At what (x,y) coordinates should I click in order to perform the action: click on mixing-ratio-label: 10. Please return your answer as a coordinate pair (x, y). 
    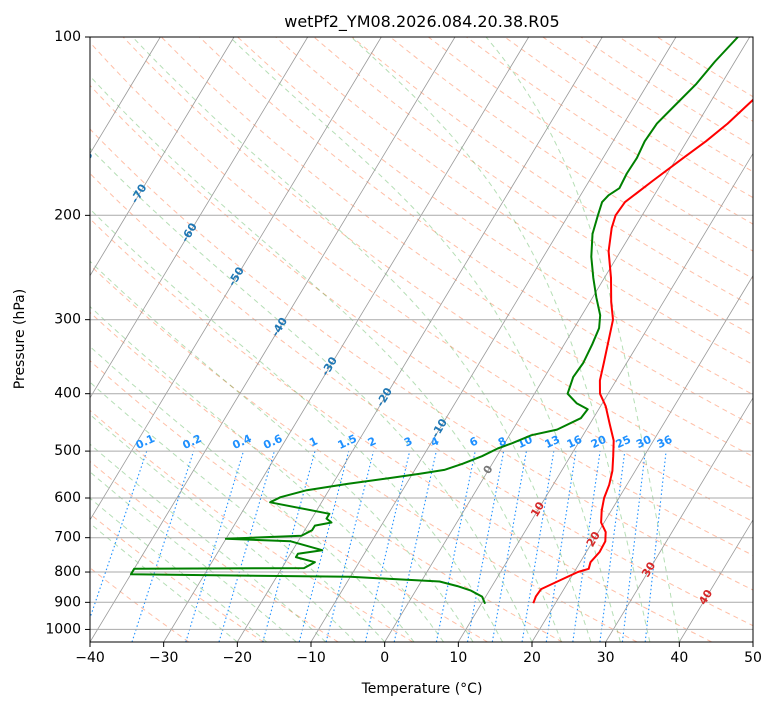
    Looking at the image, I should click on (525, 442).